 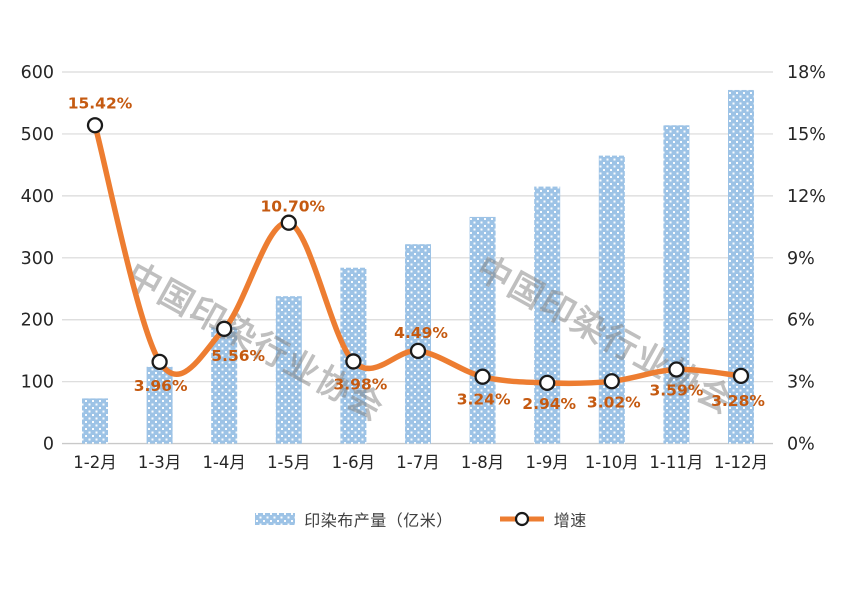 What do you see at coordinates (275, 519) in the screenshot?
I see `bar-series-swatch-icon` at bounding box center [275, 519].